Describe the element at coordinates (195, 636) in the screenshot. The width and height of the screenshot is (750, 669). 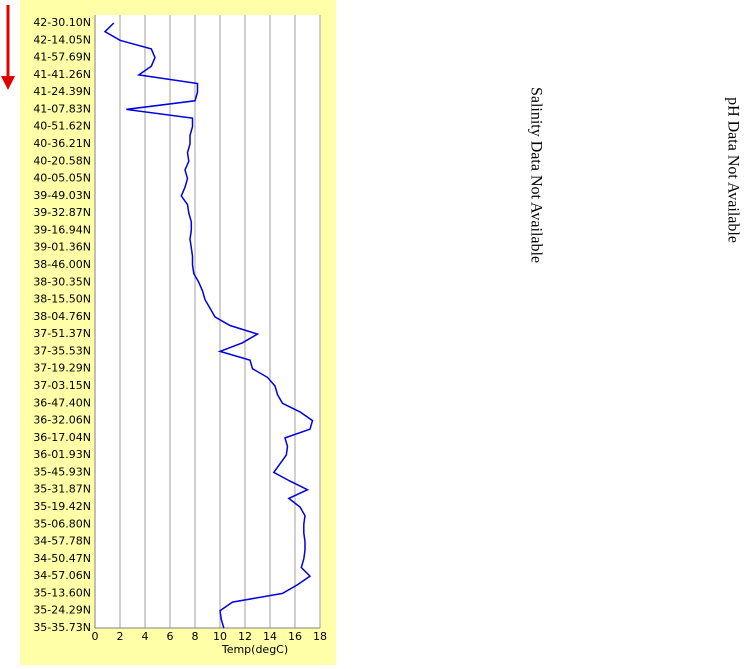
I see `x-tick-label: 8` at that location.